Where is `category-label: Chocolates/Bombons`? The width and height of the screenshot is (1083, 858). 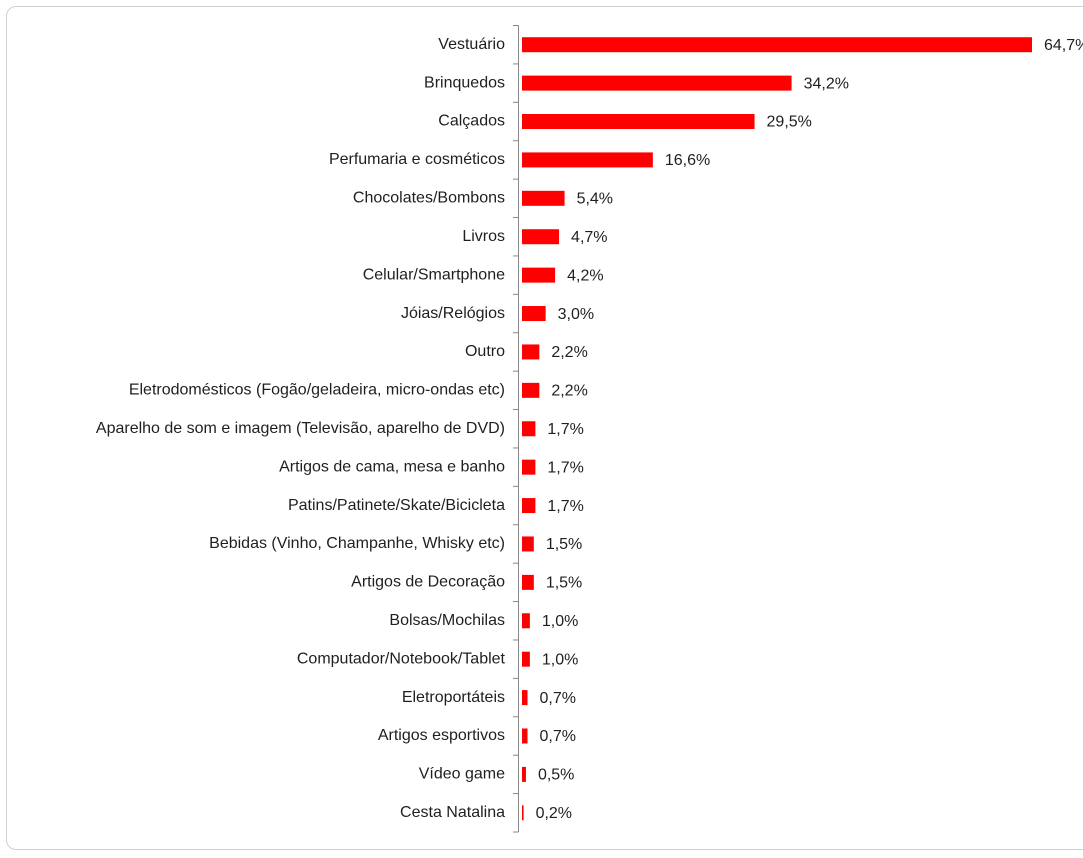 category-label: Chocolates/Bombons is located at coordinates (429, 198).